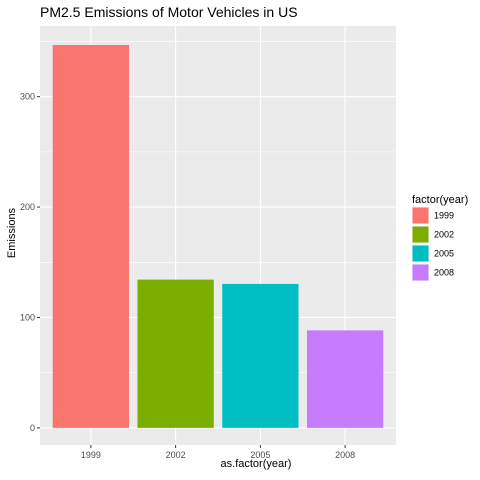 Image resolution: width=480 pixels, height=480 pixels. Describe the element at coordinates (420, 272) in the screenshot. I see `legend-key-2008` at that location.